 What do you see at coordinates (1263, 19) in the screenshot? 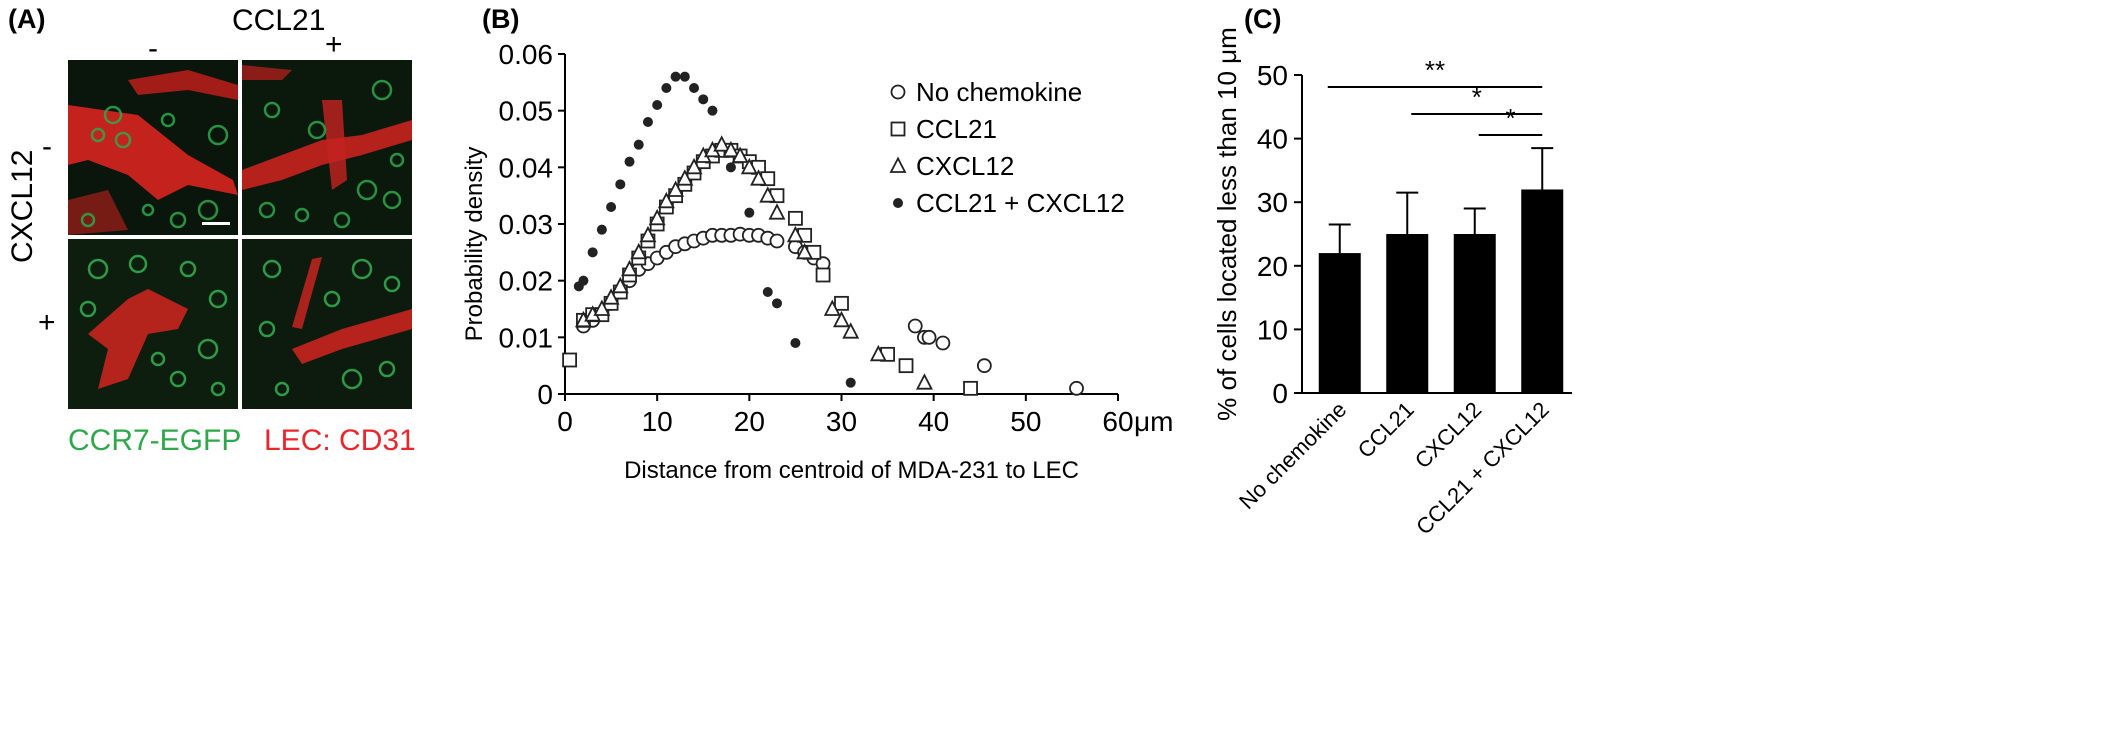
I see `panel-c-label: (C)` at bounding box center [1263, 19].